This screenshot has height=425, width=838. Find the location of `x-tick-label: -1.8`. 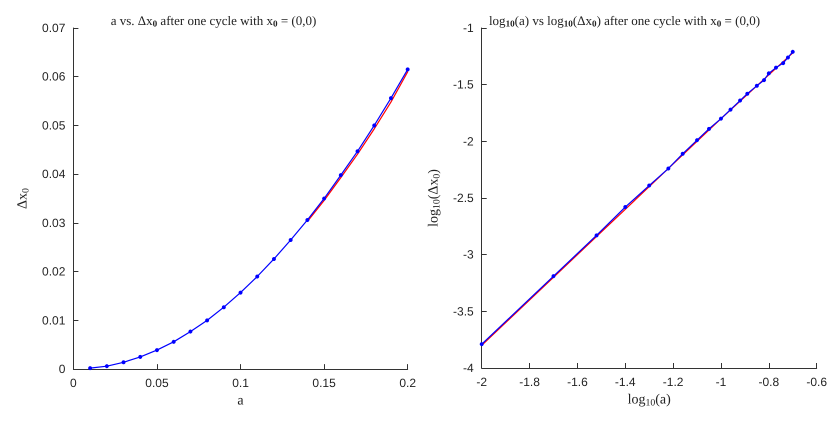

x-tick-label: -1.8 is located at coordinates (529, 381).